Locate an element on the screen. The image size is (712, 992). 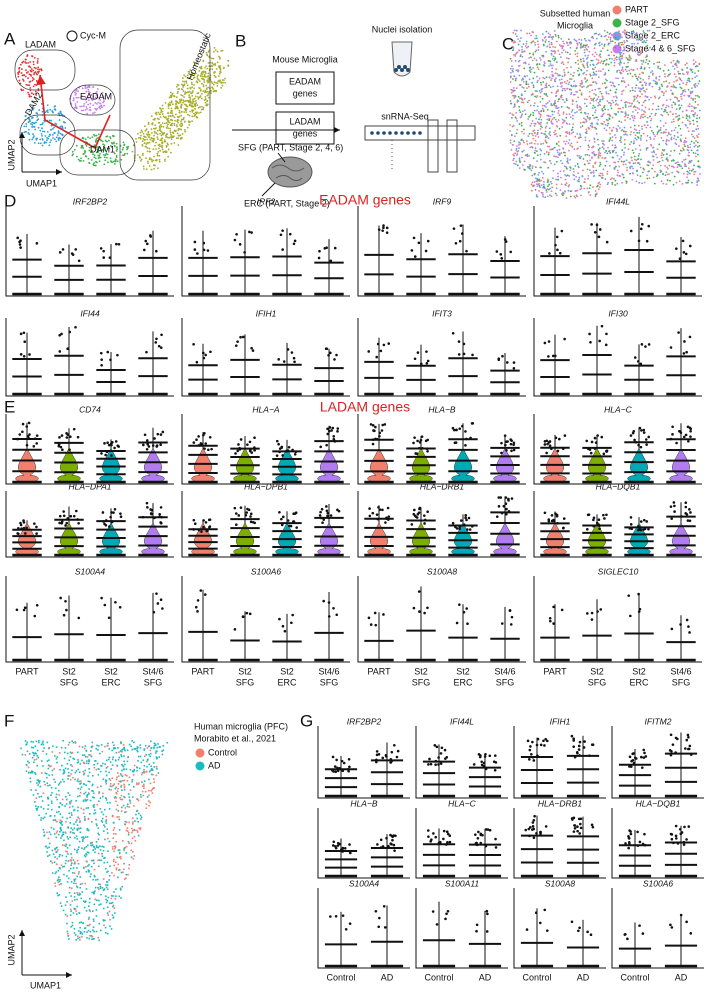
label: LADAM is located at coordinates (40, 44).